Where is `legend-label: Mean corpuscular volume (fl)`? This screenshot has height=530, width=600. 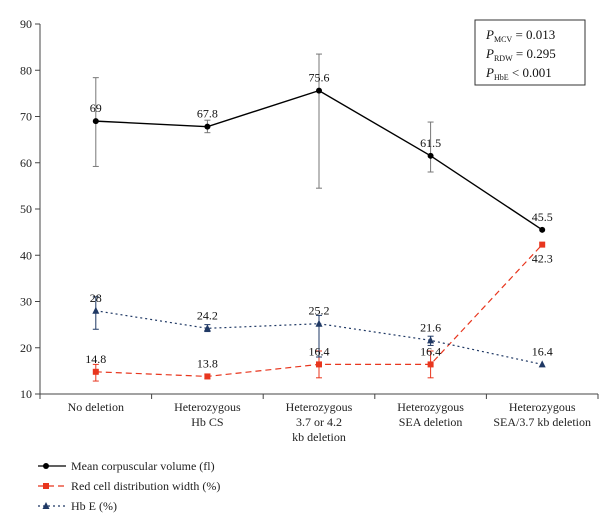 legend-label: Mean corpuscular volume (fl) is located at coordinates (143, 466).